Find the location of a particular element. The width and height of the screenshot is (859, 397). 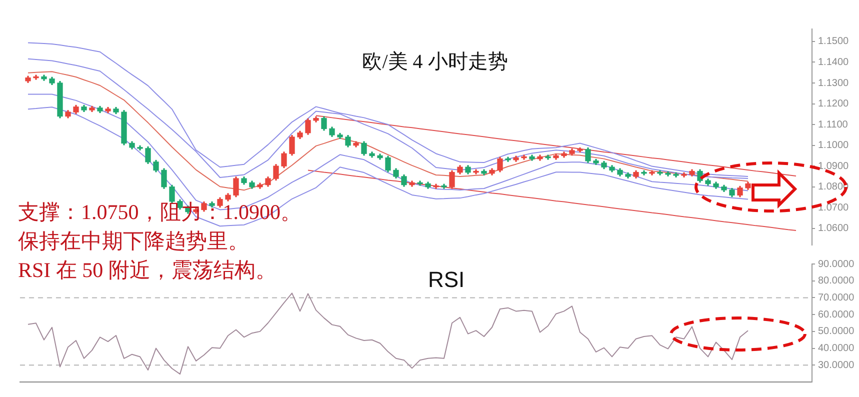

y-tick-label: 1.0900 is located at coordinates (834, 166).